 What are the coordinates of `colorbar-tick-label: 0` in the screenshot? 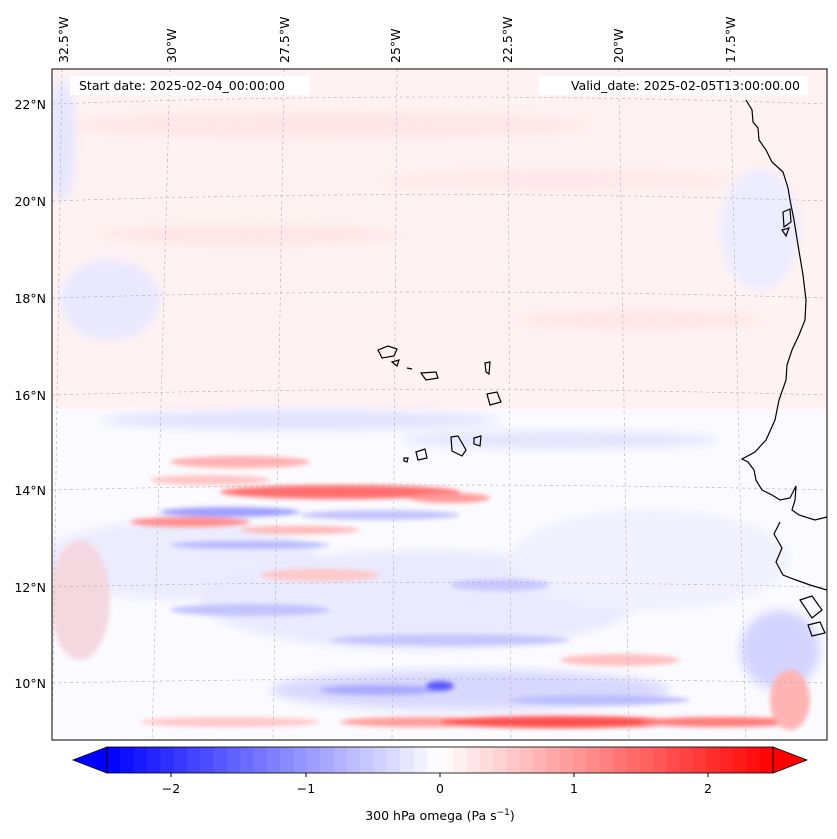 It's located at (440, 788).